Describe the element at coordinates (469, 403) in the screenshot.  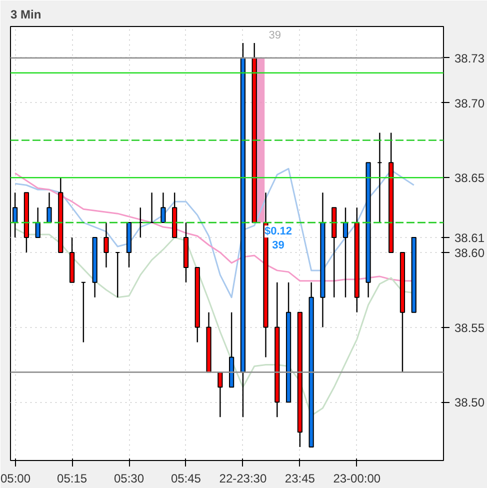
I see `y-tick-label: 38.50` at that location.